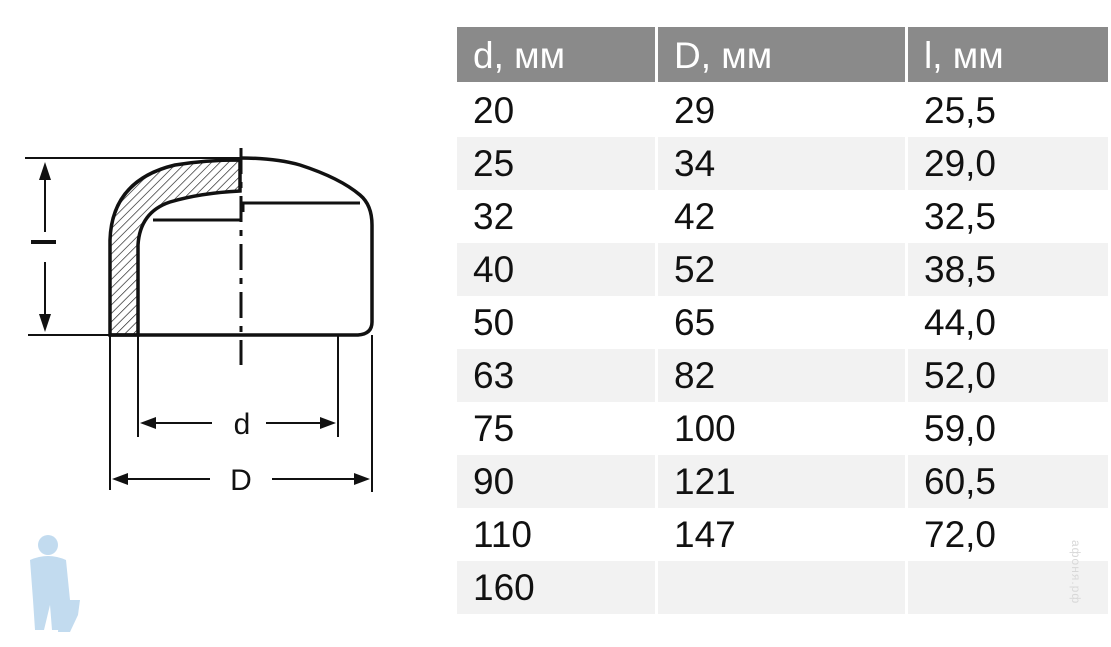 The width and height of the screenshot is (1111, 647). I want to click on table-cell: 147, so click(783, 534).